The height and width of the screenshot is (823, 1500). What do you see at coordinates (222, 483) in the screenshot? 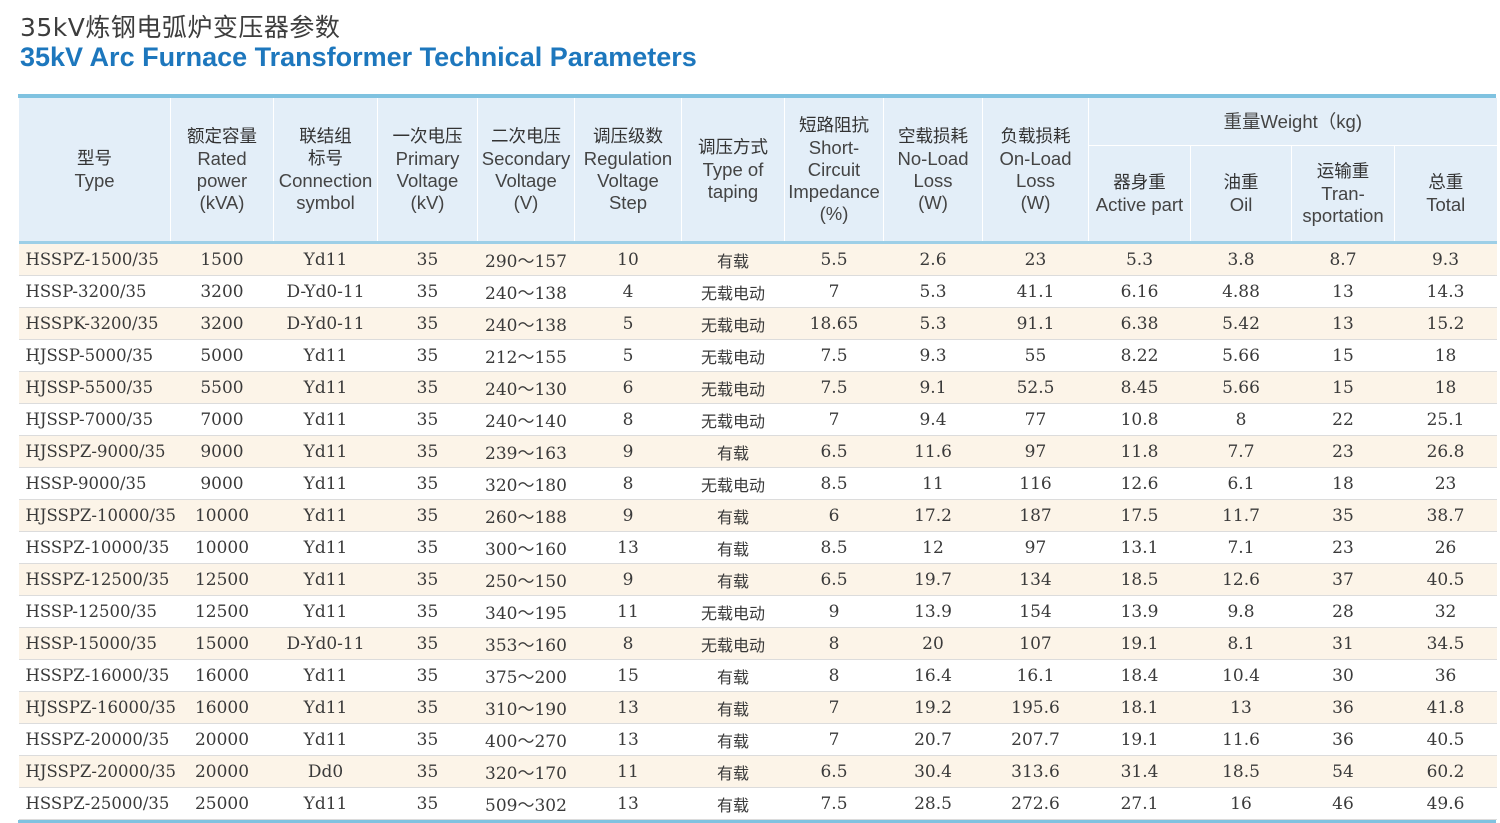
I see `cell-power: 9000` at bounding box center [222, 483].